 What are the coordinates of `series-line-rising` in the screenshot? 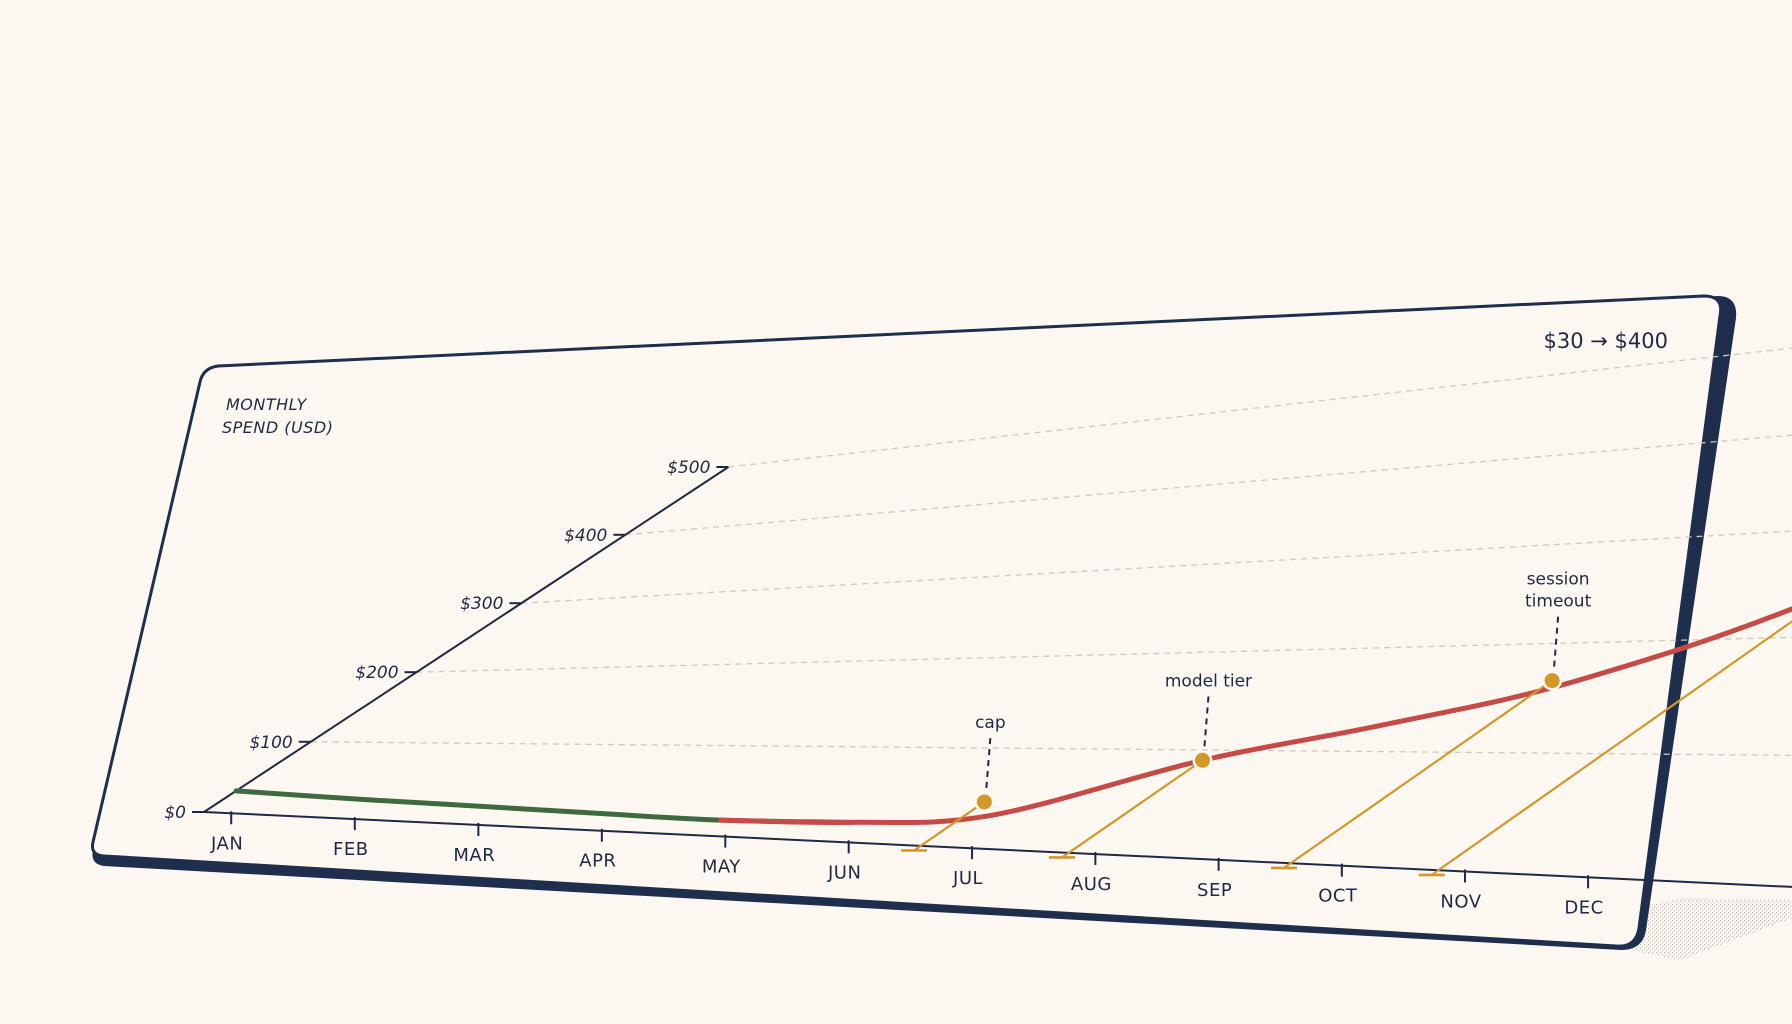 It's located at (1255, 716).